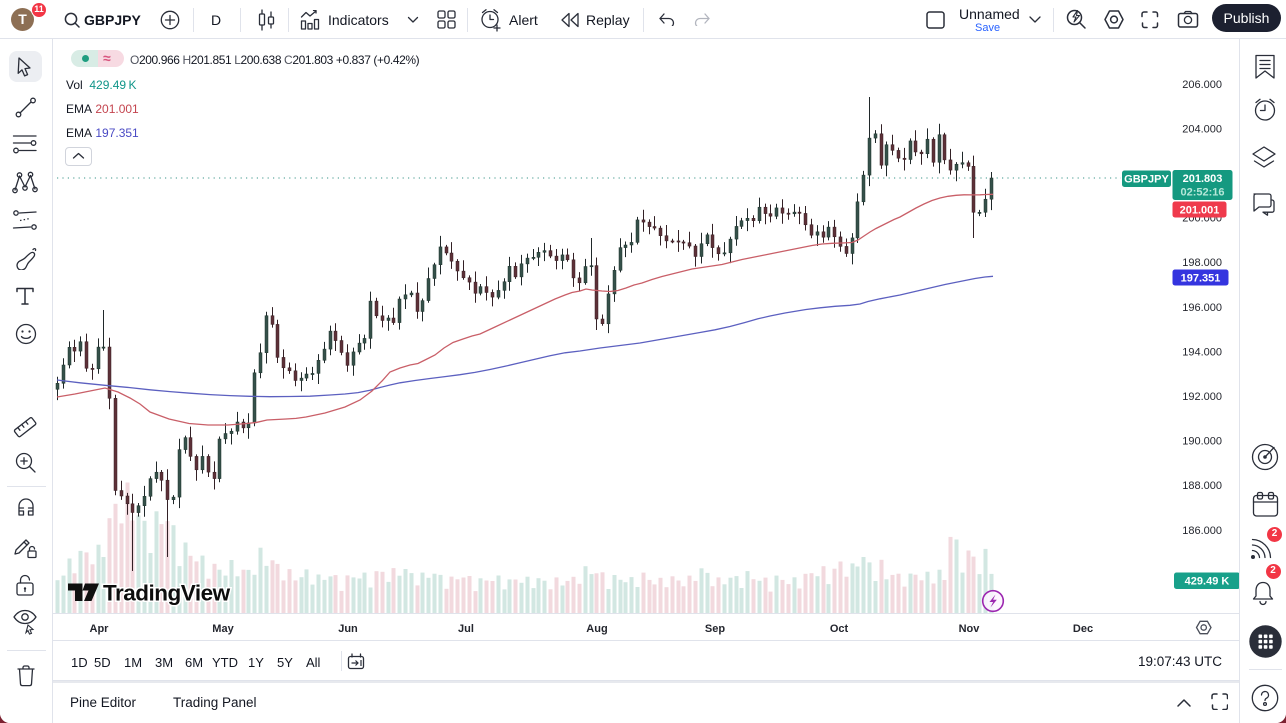 The width and height of the screenshot is (1286, 723). Describe the element at coordinates (1202, 531) in the screenshot. I see `svg-text: 186.000` at that location.